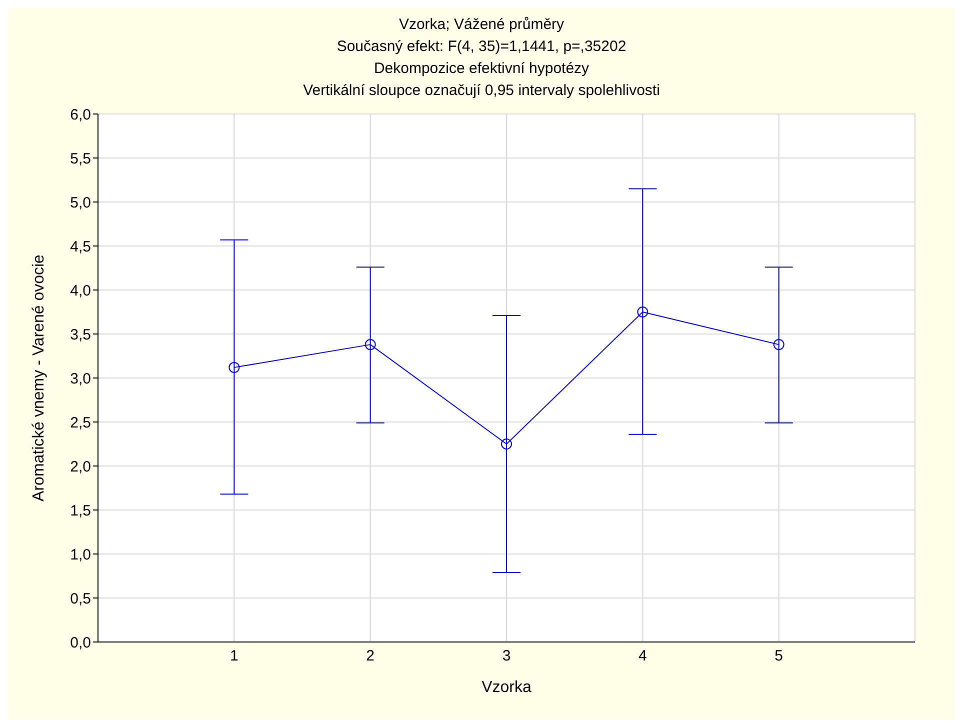 The width and height of the screenshot is (963, 728). Describe the element at coordinates (80, 247) in the screenshot. I see `y-tick-label: 4,5` at that location.